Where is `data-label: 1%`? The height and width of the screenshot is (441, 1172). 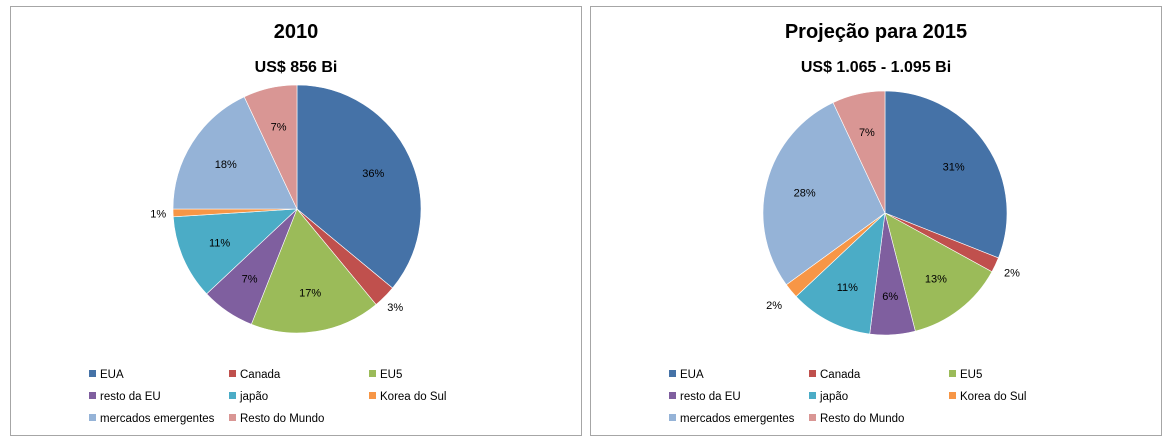 data-label: 1% is located at coordinates (158, 214).